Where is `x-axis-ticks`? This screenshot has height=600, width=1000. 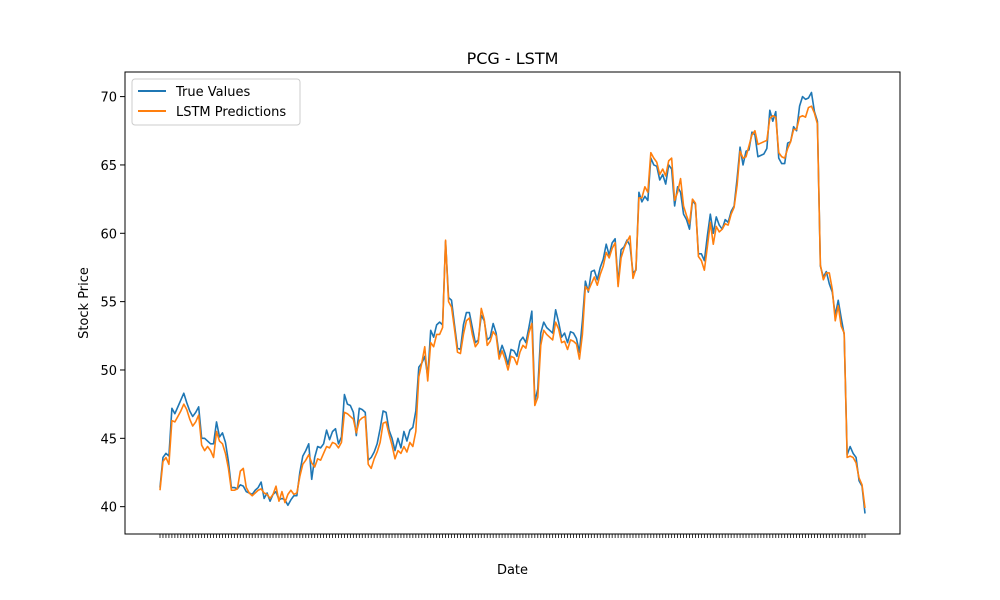 x-axis-ticks is located at coordinates (512, 536).